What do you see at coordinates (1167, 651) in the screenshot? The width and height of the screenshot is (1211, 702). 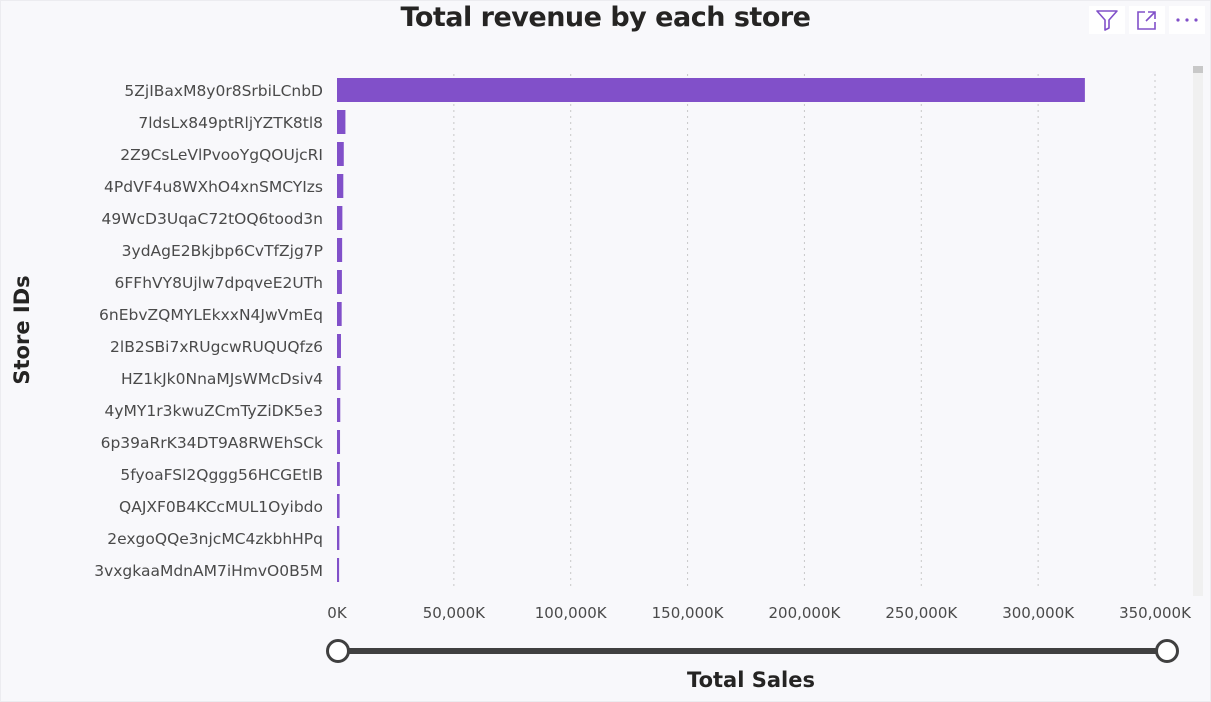 I see `zoom-slider-end-handle` at bounding box center [1167, 651].